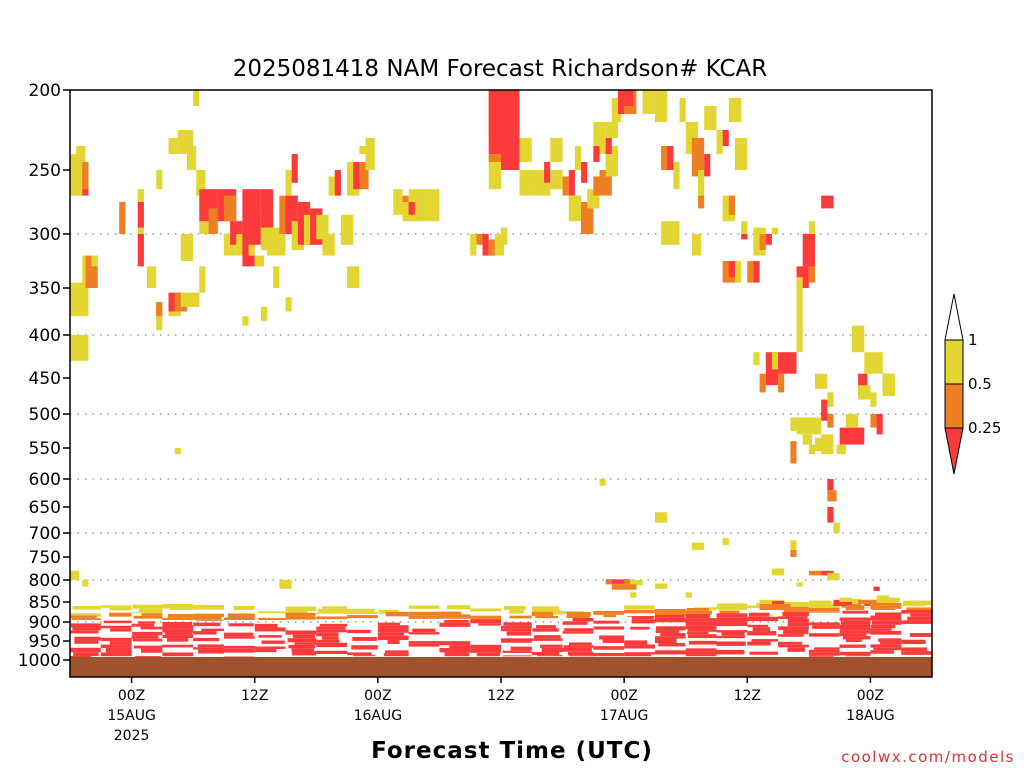  What do you see at coordinates (45, 480) in the screenshot?
I see `y-tick-label: 600` at bounding box center [45, 480].